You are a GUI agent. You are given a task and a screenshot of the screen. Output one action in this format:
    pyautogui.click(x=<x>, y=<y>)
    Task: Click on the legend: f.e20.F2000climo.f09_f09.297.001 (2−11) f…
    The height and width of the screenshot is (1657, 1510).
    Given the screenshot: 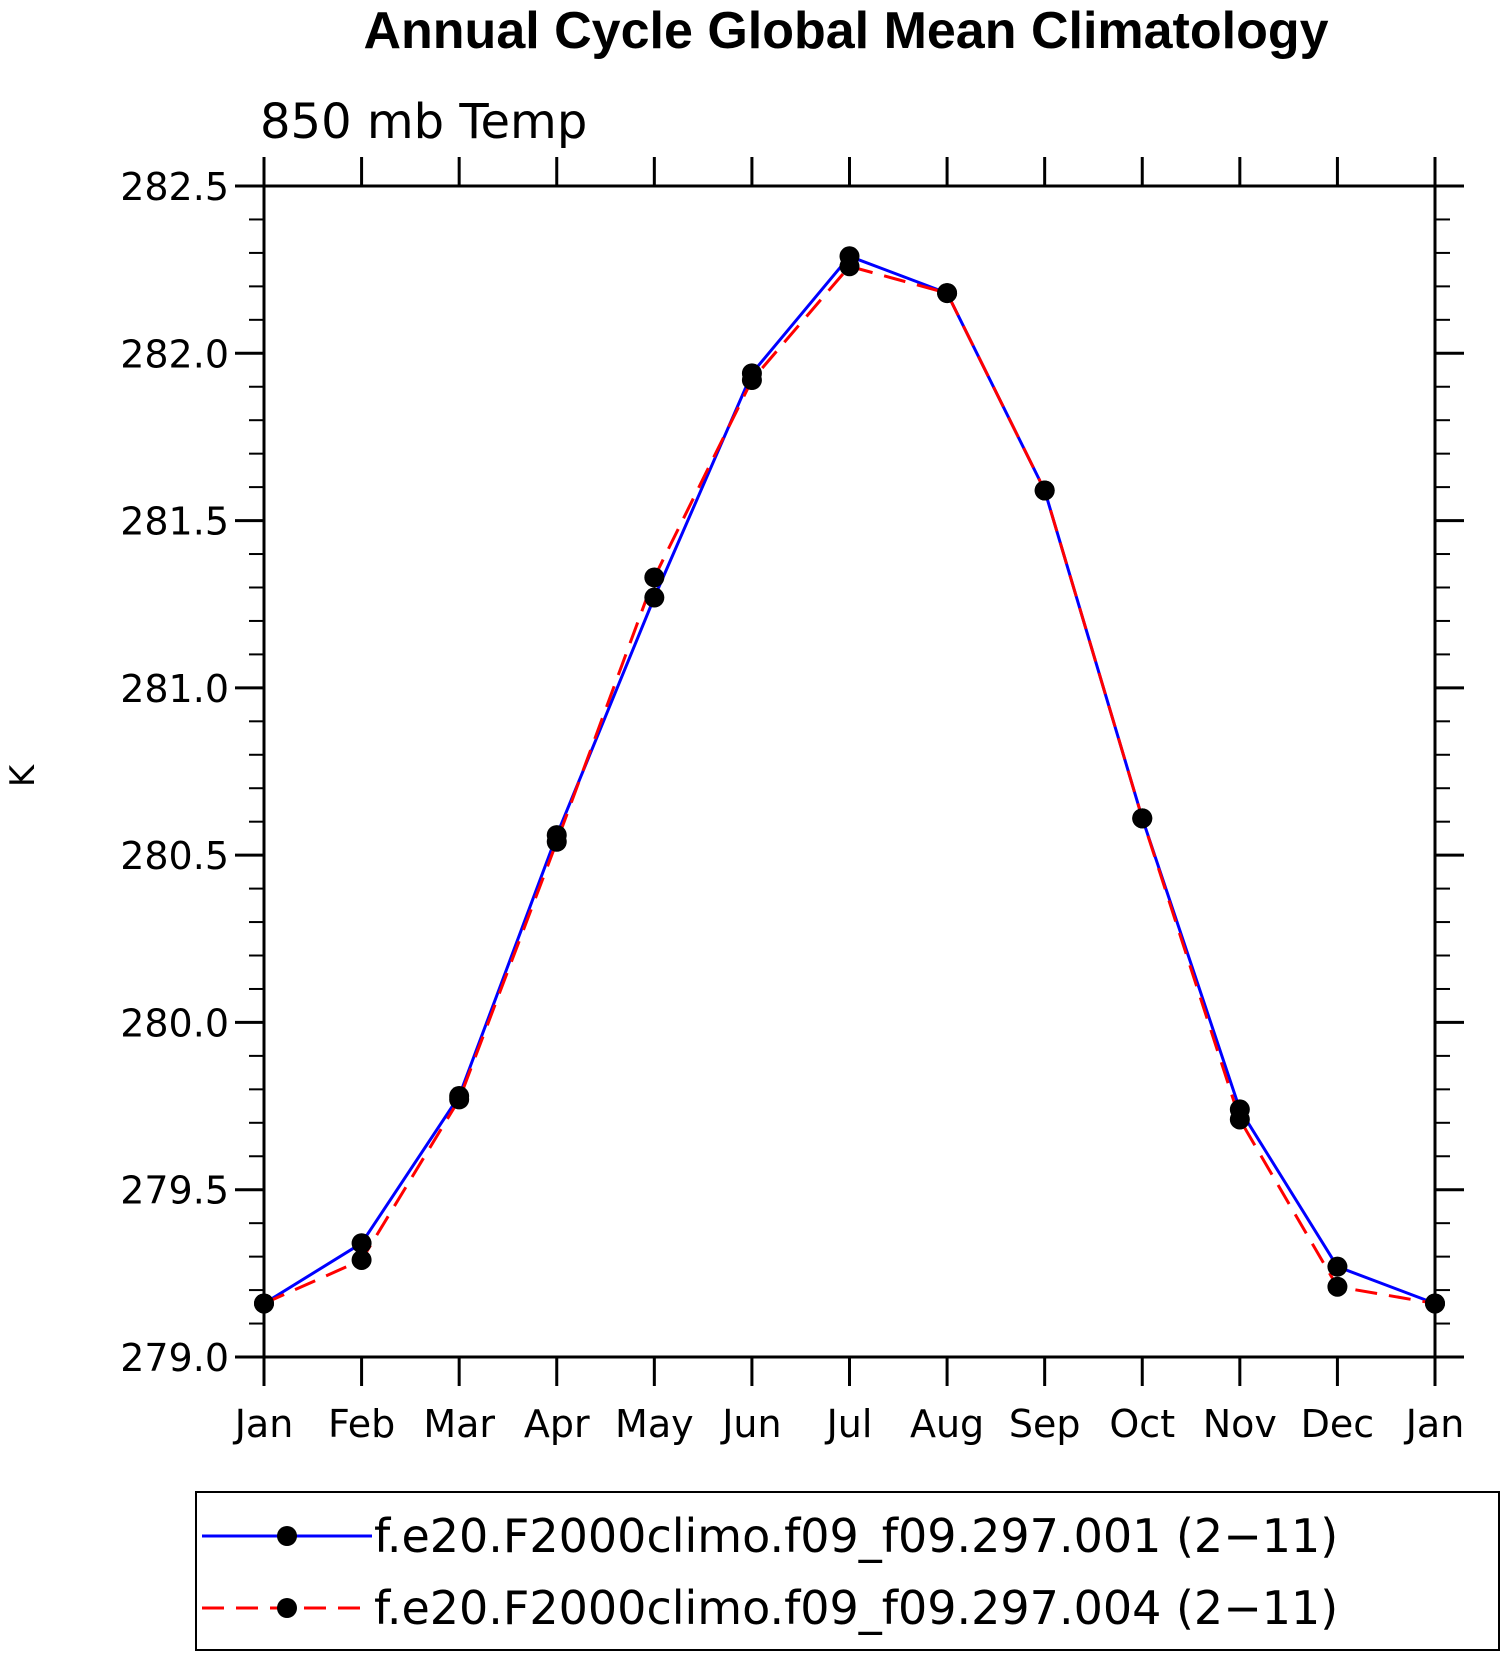 What is the action you would take?
    pyautogui.click(x=847, y=1571)
    